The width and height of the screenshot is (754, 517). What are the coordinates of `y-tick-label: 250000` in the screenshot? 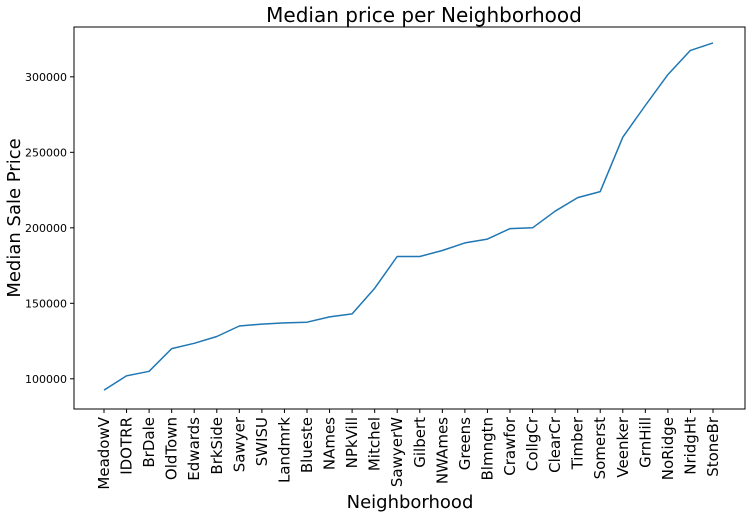 It's located at (46, 152).